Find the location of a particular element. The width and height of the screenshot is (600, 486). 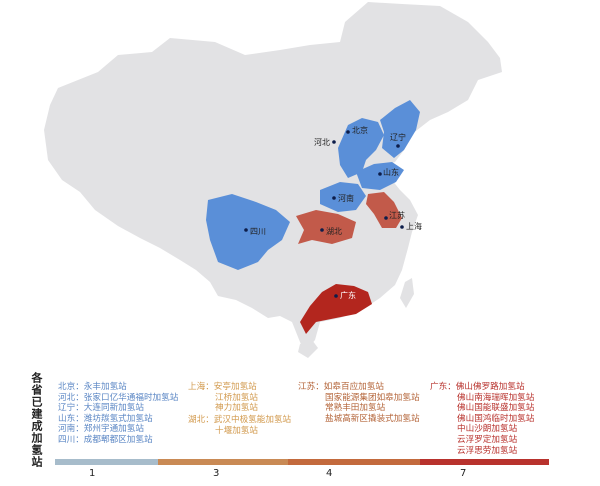

taiwan-island is located at coordinates (407, 293).